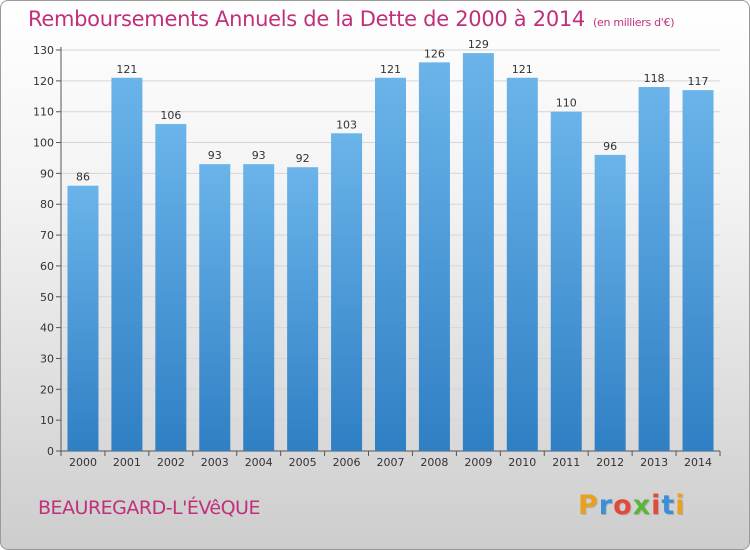 The image size is (750, 550). What do you see at coordinates (610, 302) in the screenshot?
I see `bar-2012` at bounding box center [610, 302].